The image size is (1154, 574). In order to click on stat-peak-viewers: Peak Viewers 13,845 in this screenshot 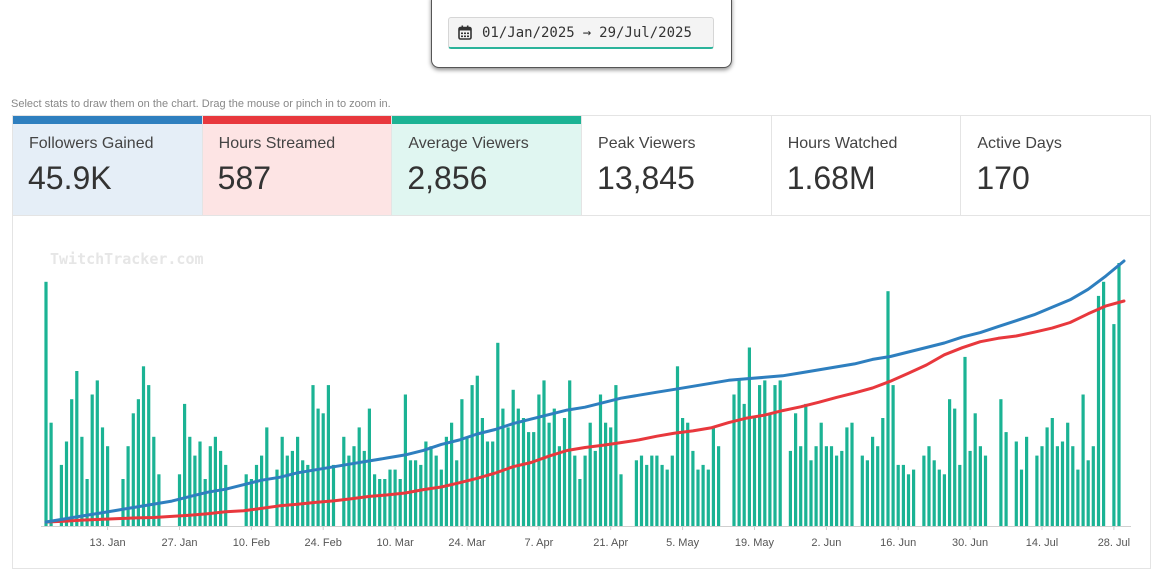, I will do `click(677, 165)`.